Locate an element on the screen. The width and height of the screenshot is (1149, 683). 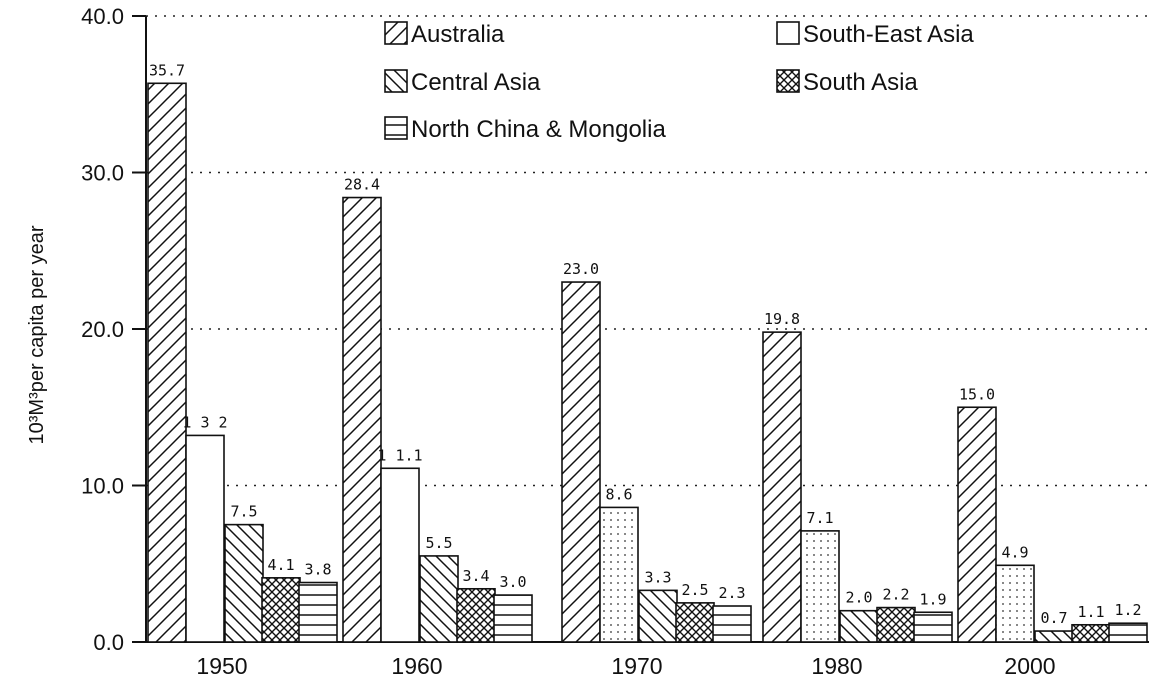
y-tick-label: 0.0 is located at coordinates (108, 642).